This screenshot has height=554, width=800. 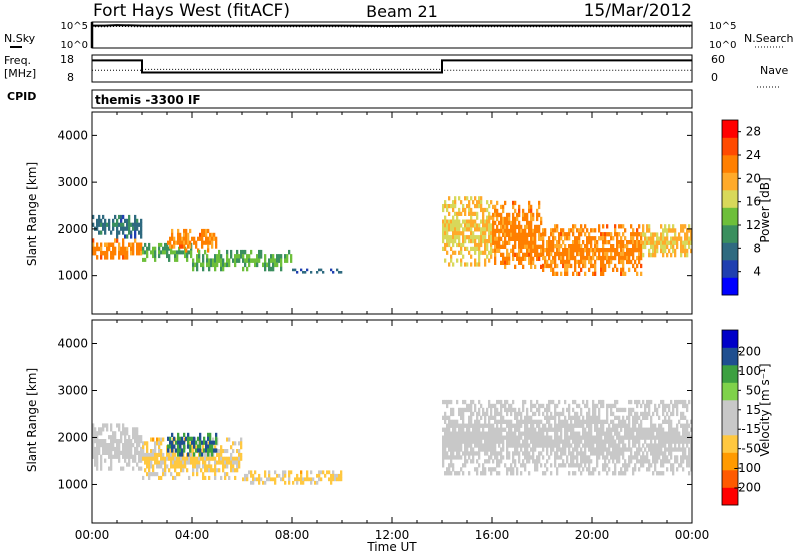 What do you see at coordinates (72, 276) in the screenshot?
I see `y-tick-label: 1000` at bounding box center [72, 276].